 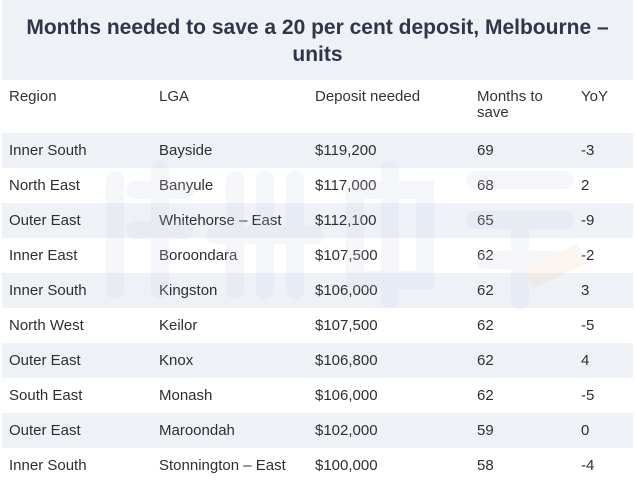 I want to click on cell-months: 59, so click(x=522, y=430).